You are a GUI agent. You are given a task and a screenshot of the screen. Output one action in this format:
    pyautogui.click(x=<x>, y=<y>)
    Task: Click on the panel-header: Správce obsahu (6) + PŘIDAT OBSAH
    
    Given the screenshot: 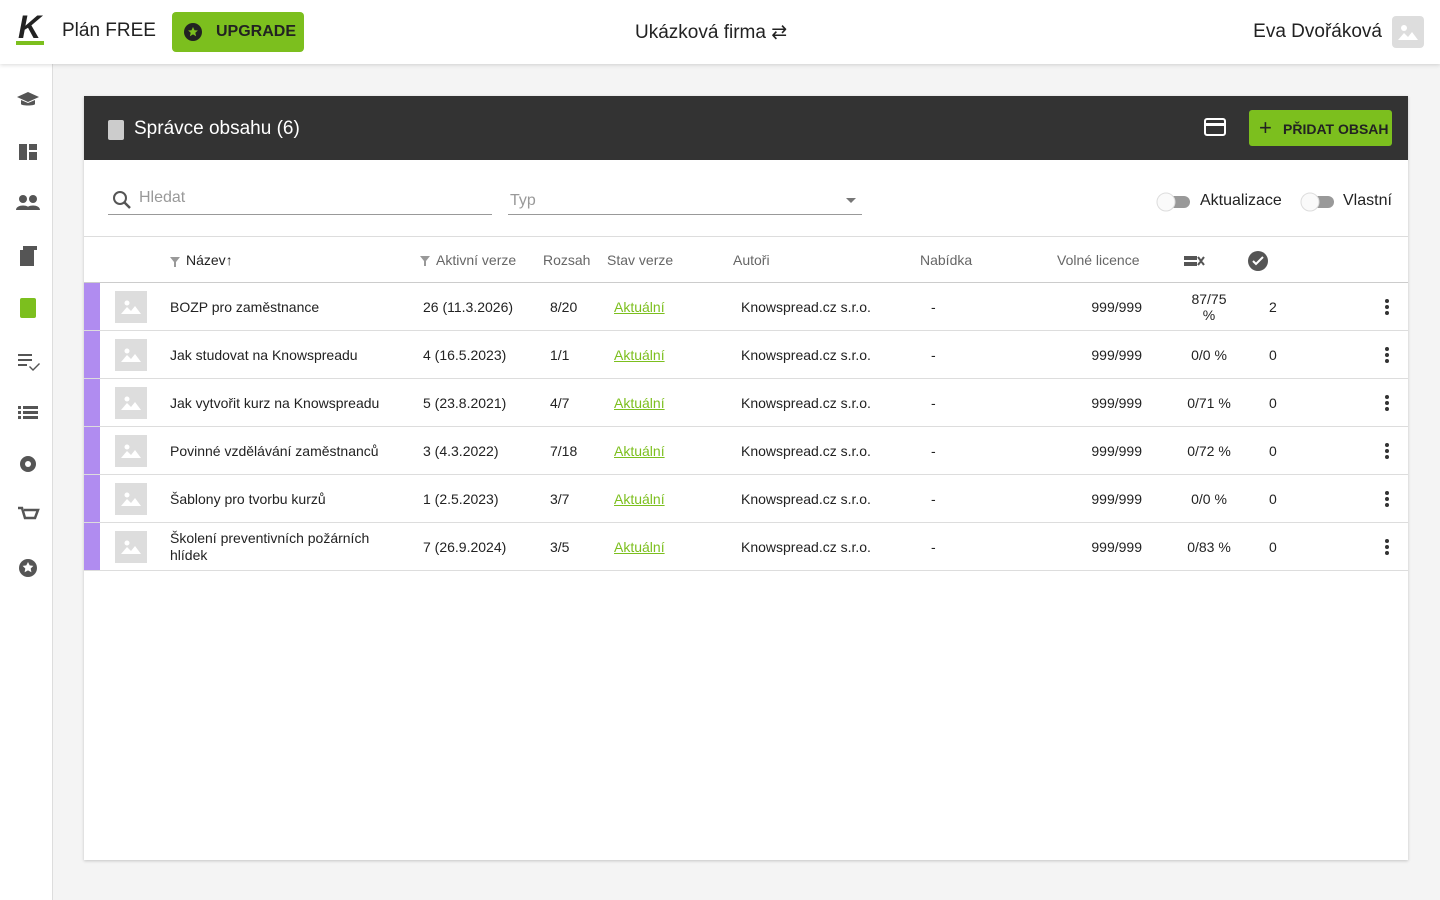 What is the action you would take?
    pyautogui.click(x=746, y=128)
    